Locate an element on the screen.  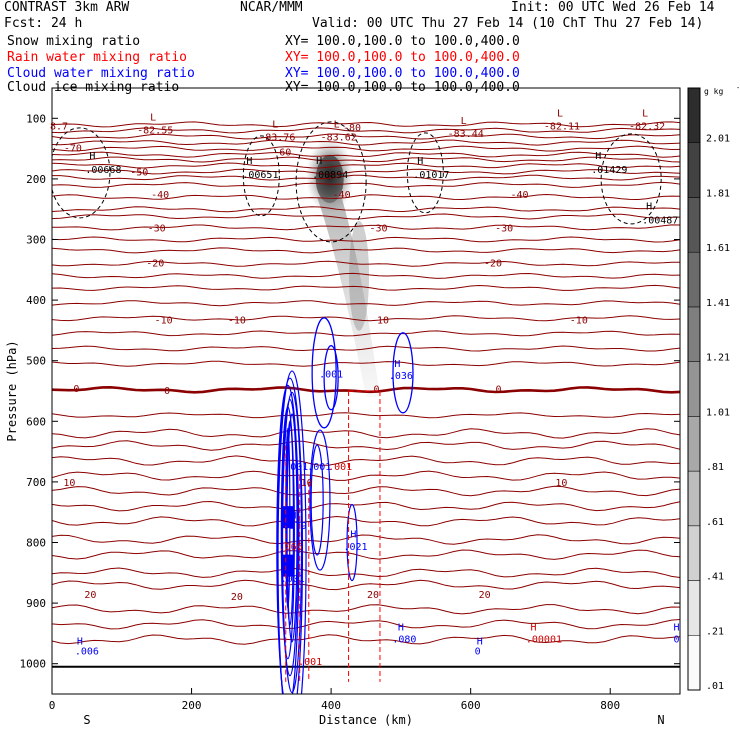
isotherm-zero is located at coordinates (366, 389).